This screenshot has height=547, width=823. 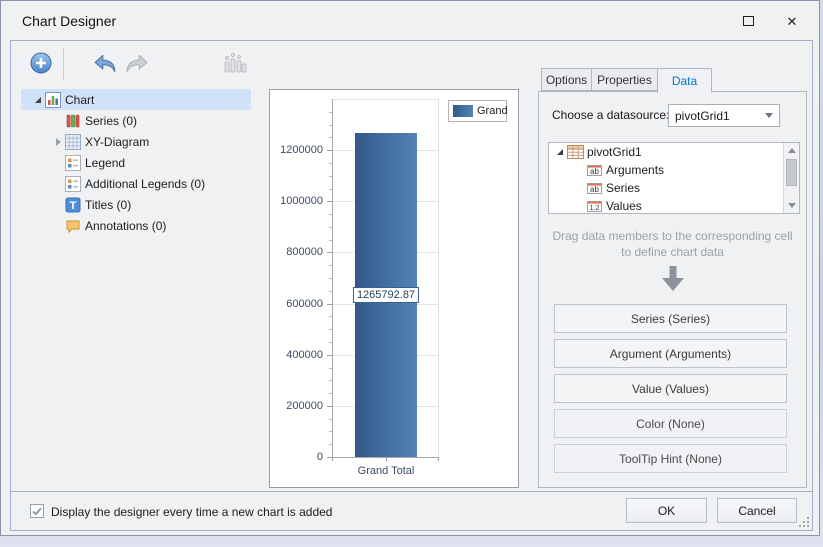 What do you see at coordinates (670, 458) in the screenshot?
I see `cell-tooltip-hint-none: ToolTip Hint (None)` at bounding box center [670, 458].